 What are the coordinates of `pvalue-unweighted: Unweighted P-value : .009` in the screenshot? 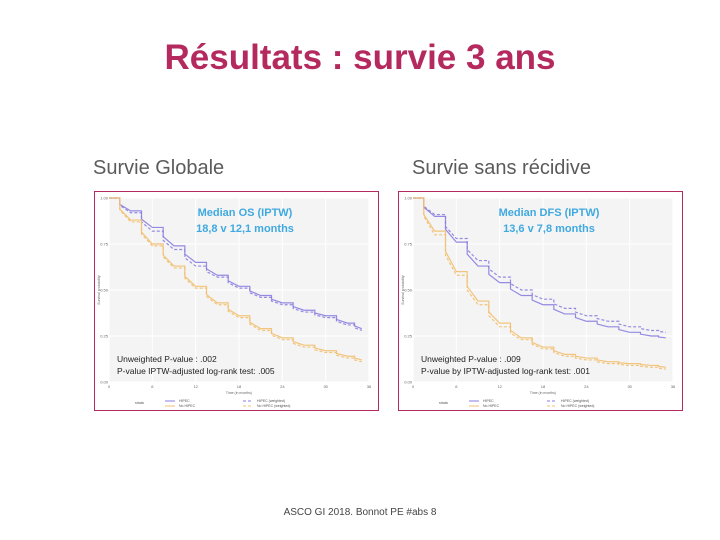 It's located at (471, 359).